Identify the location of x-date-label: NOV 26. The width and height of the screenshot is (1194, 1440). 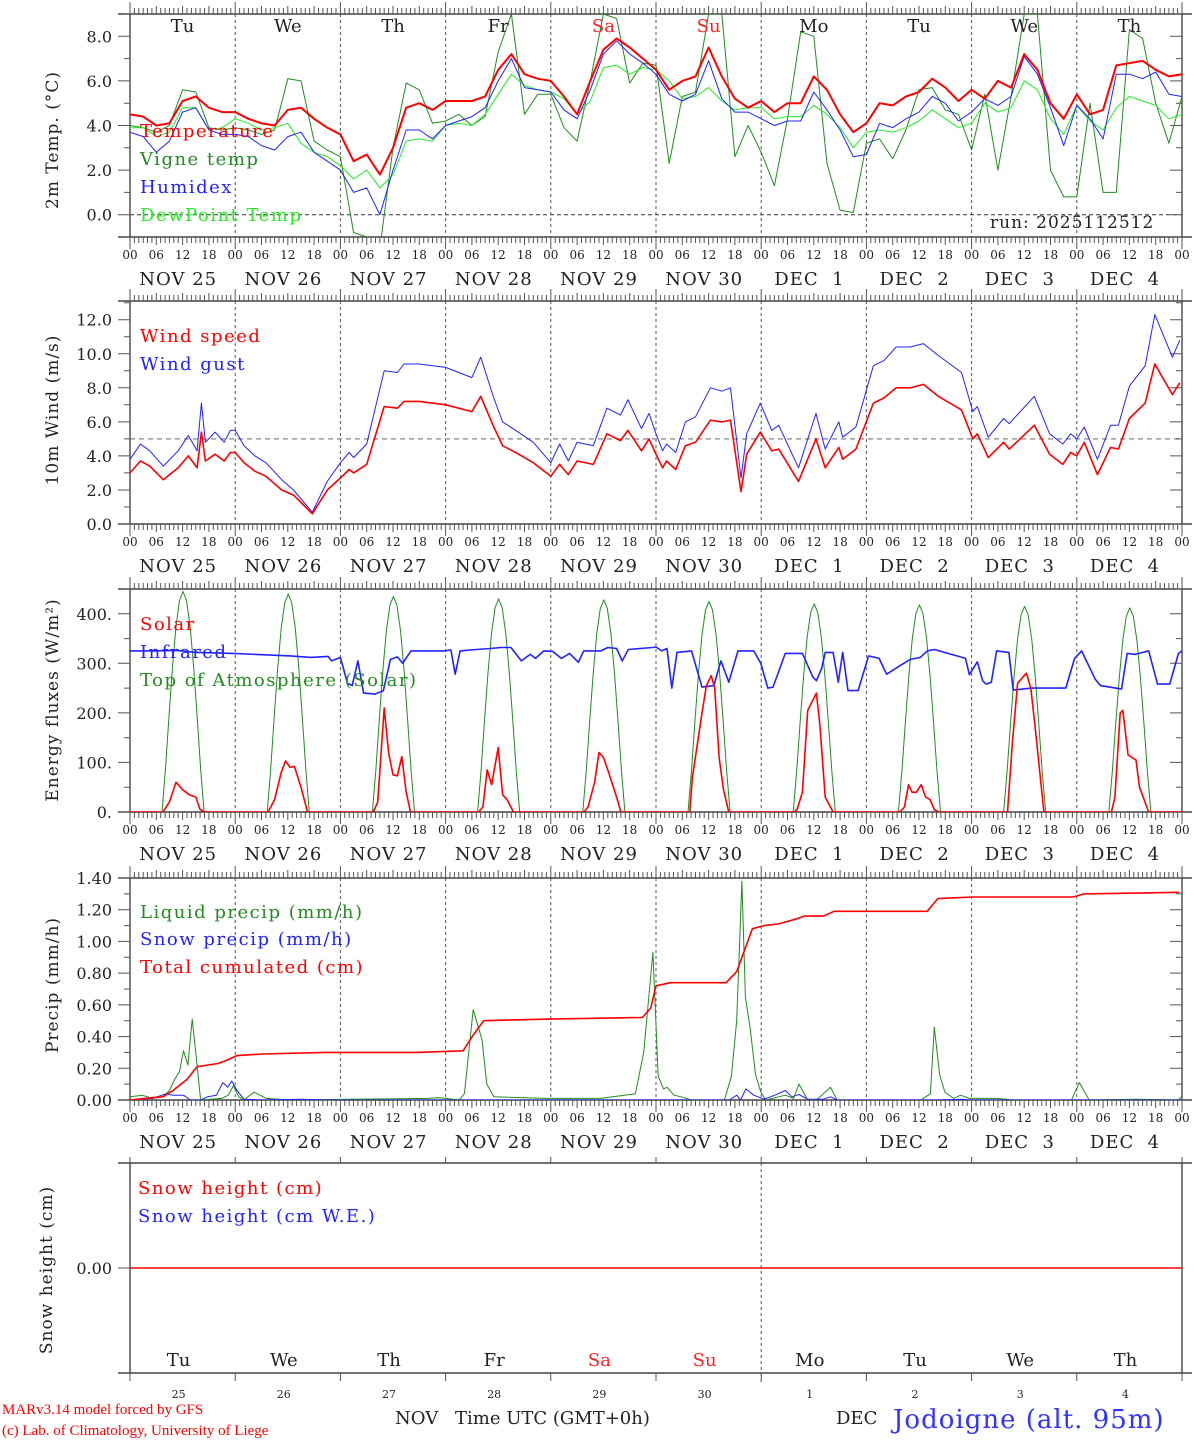
(284, 854).